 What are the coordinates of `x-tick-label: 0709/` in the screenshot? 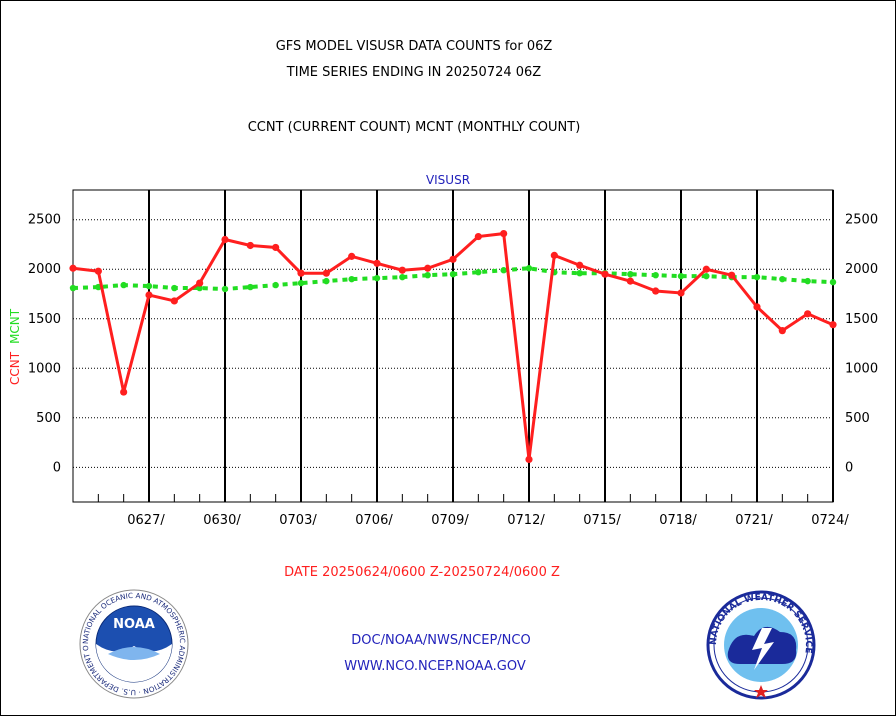 It's located at (450, 520).